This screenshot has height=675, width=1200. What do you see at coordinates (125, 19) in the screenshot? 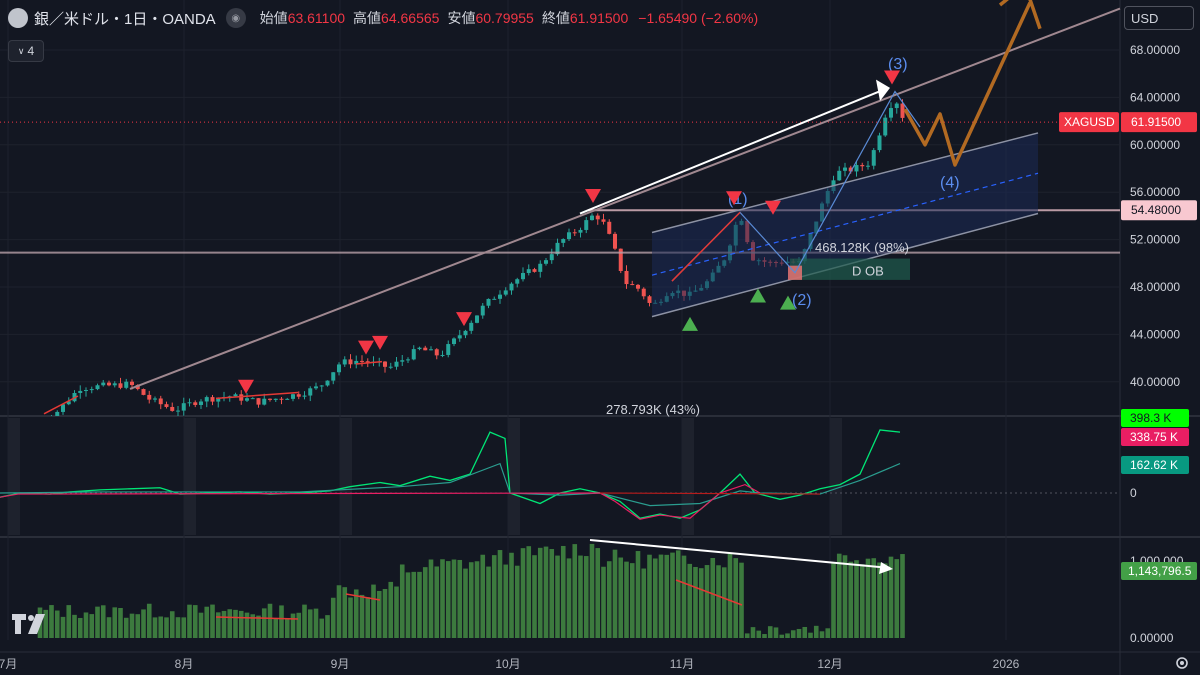
I see `symbol-title: 銀／米ドル・1日・OANDA` at bounding box center [125, 19].